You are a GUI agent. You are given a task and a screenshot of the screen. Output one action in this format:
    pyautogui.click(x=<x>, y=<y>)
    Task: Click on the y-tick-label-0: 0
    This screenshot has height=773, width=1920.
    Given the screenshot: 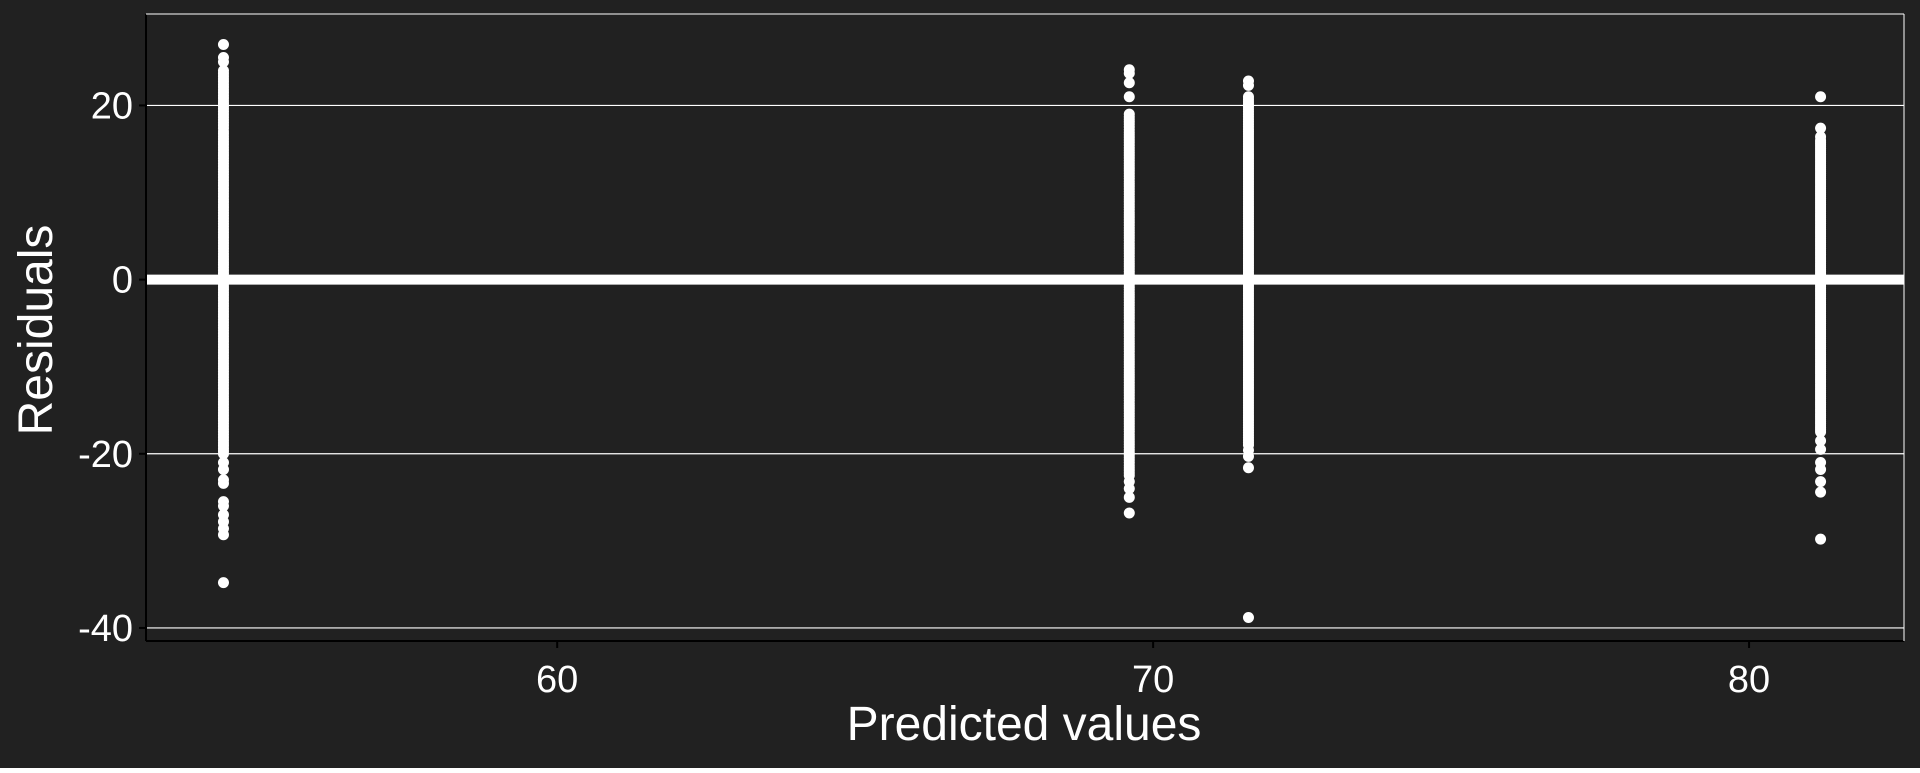 What is the action you would take?
    pyautogui.click(x=122, y=281)
    